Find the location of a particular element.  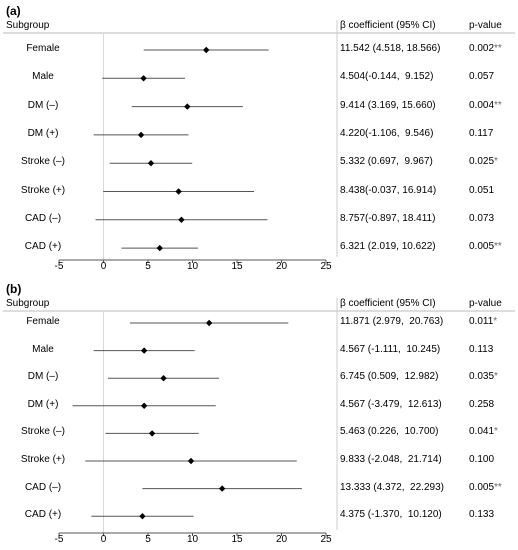

p-value: 0.035* is located at coordinates (483, 376).